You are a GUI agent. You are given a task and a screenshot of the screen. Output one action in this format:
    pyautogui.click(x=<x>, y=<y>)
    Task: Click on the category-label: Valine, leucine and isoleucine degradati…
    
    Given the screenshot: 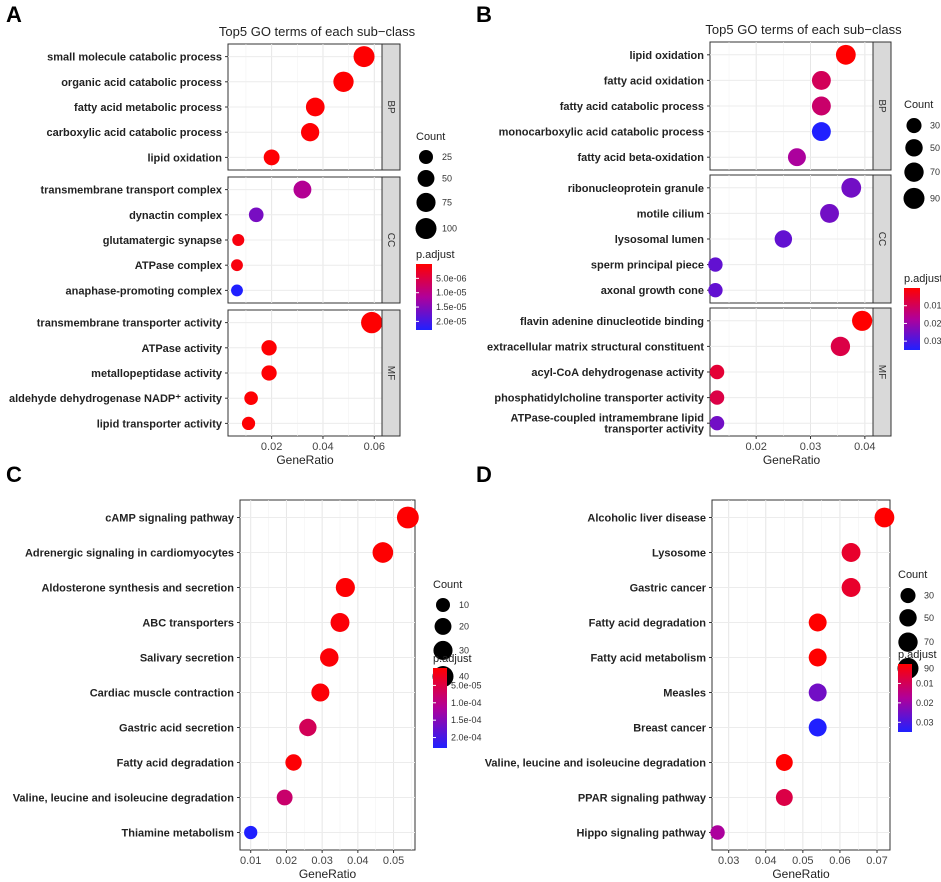 What is the action you would take?
    pyautogui.click(x=596, y=764)
    